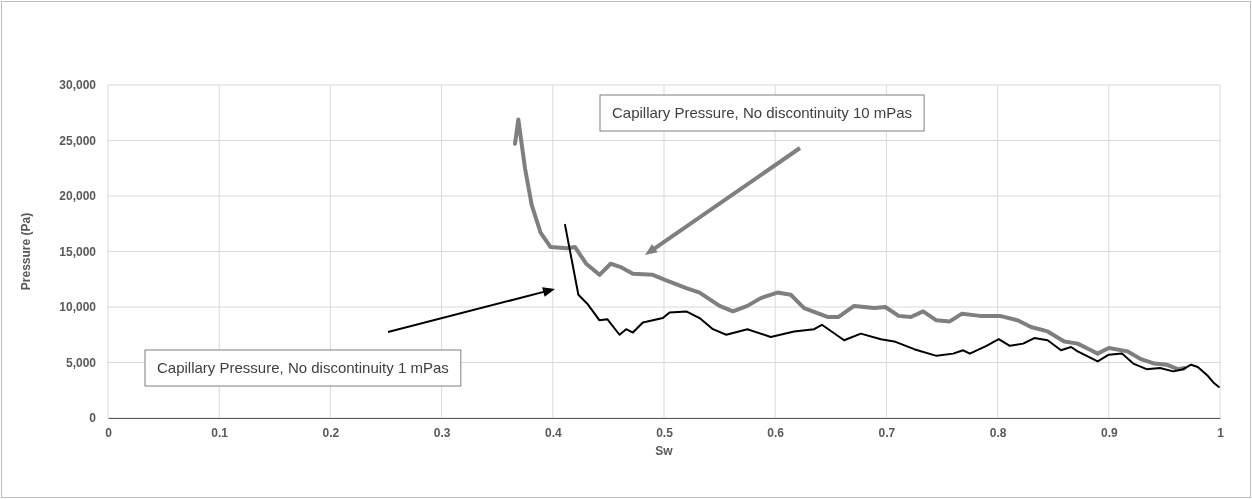 The height and width of the screenshot is (499, 1252). I want to click on y-tick-label: 25,000, so click(78, 140).